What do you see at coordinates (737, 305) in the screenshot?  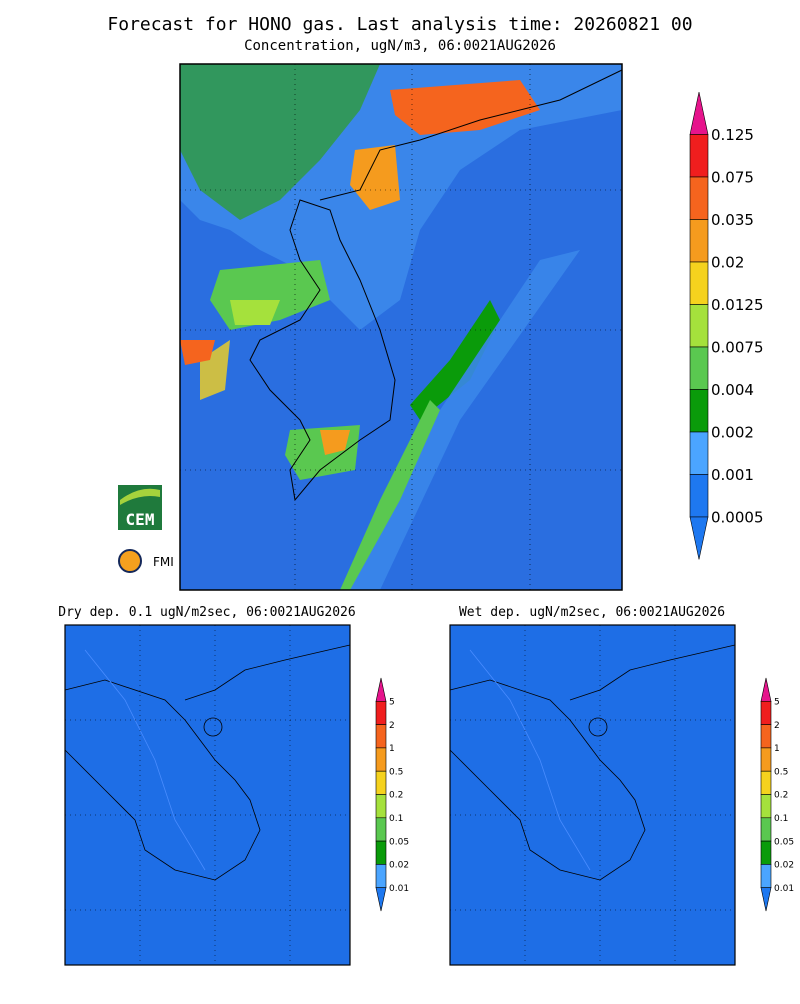 I see `colorbar-label: 0.0125` at bounding box center [737, 305].